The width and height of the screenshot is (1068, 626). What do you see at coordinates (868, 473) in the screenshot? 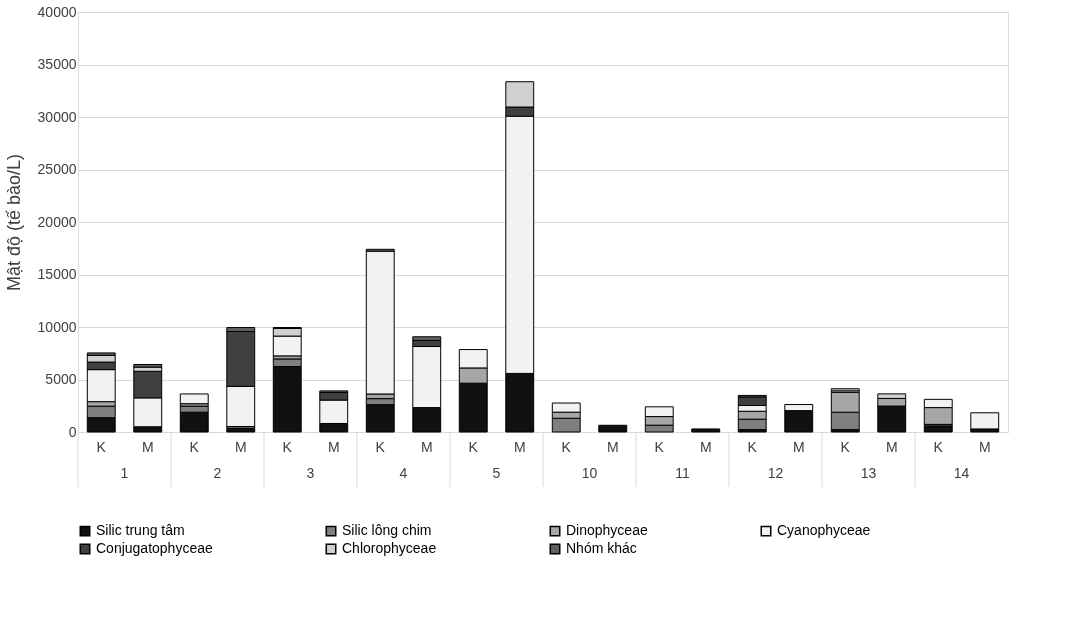
I see `text: 13` at bounding box center [868, 473].